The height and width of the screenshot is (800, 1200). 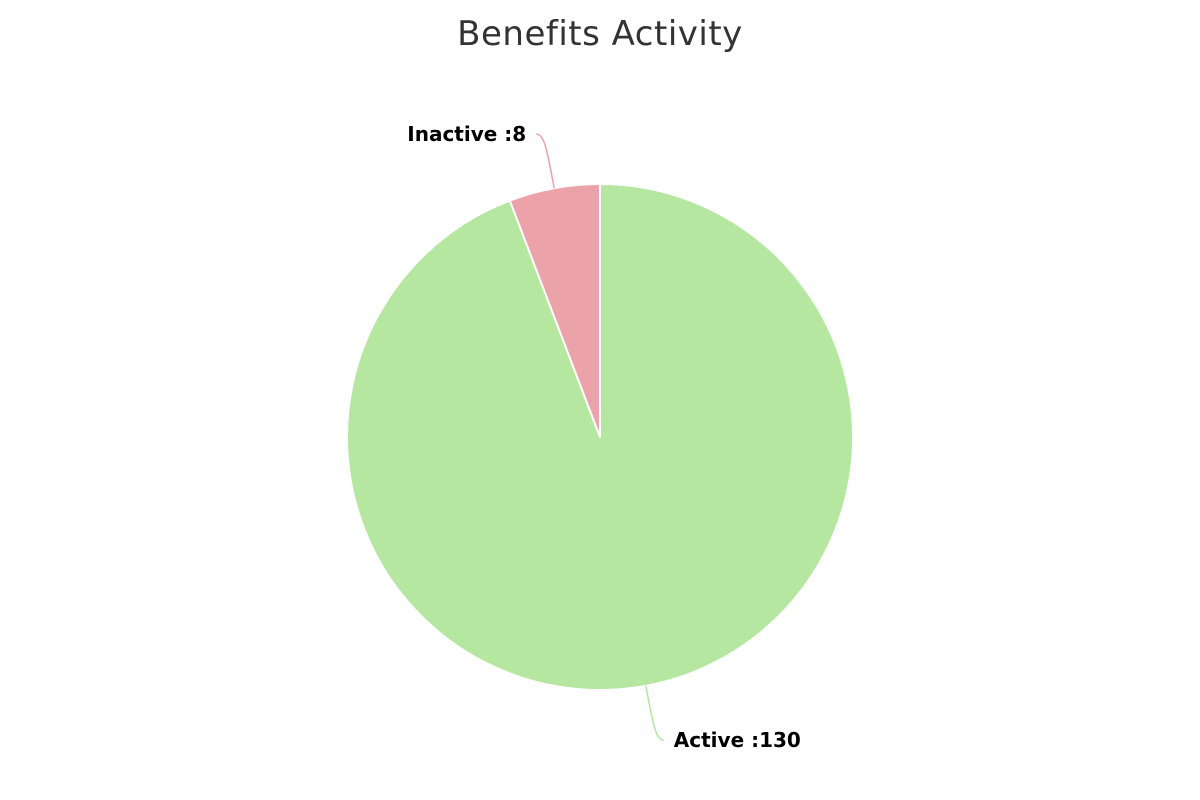 What do you see at coordinates (737, 740) in the screenshot?
I see `data-label-active: Active :130` at bounding box center [737, 740].